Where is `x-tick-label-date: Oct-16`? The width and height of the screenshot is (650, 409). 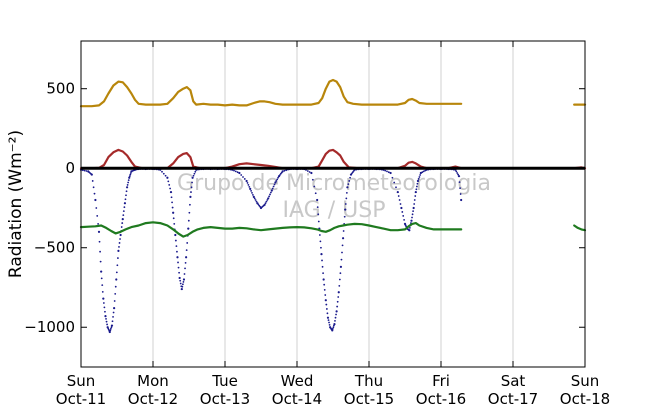 x-tick-label-date: Oct-16 is located at coordinates (441, 399).